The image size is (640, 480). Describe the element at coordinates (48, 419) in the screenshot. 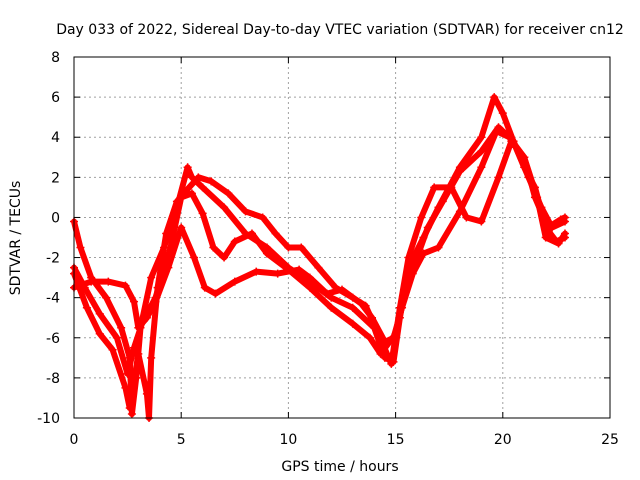

I see `y-tick-label: -10` at that location.